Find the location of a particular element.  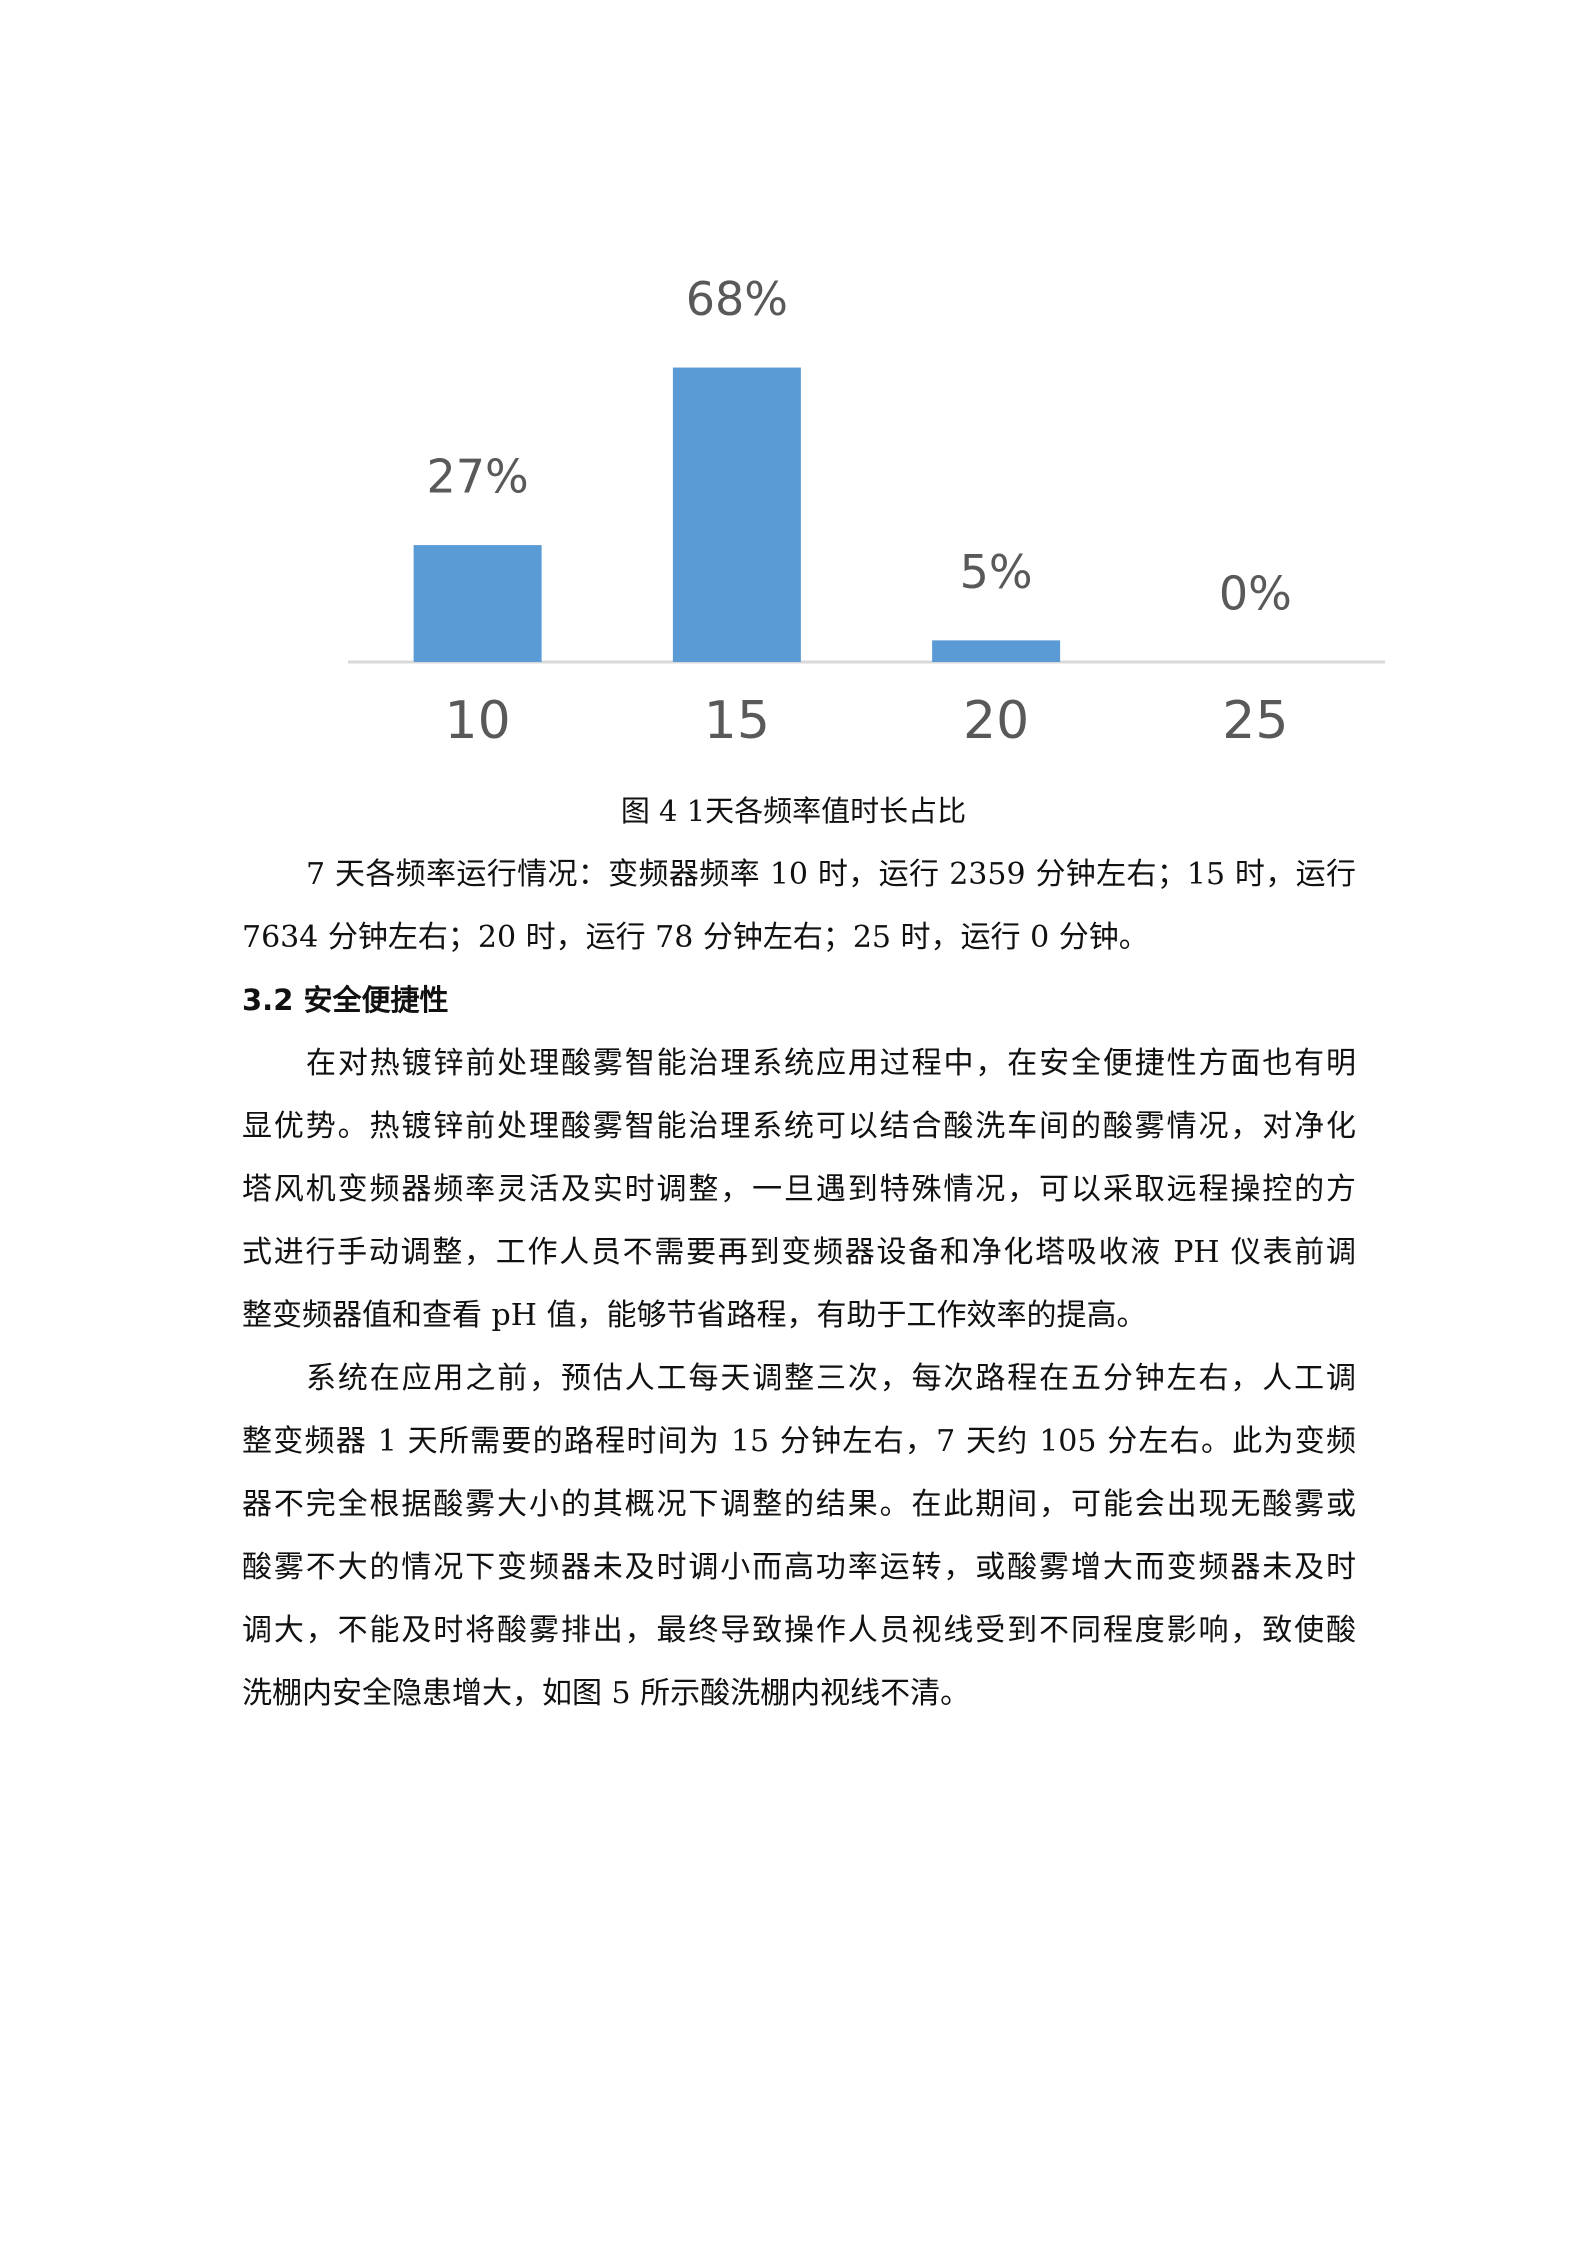

section-heading: 3.2 安全便捷性 is located at coordinates (345, 1000).